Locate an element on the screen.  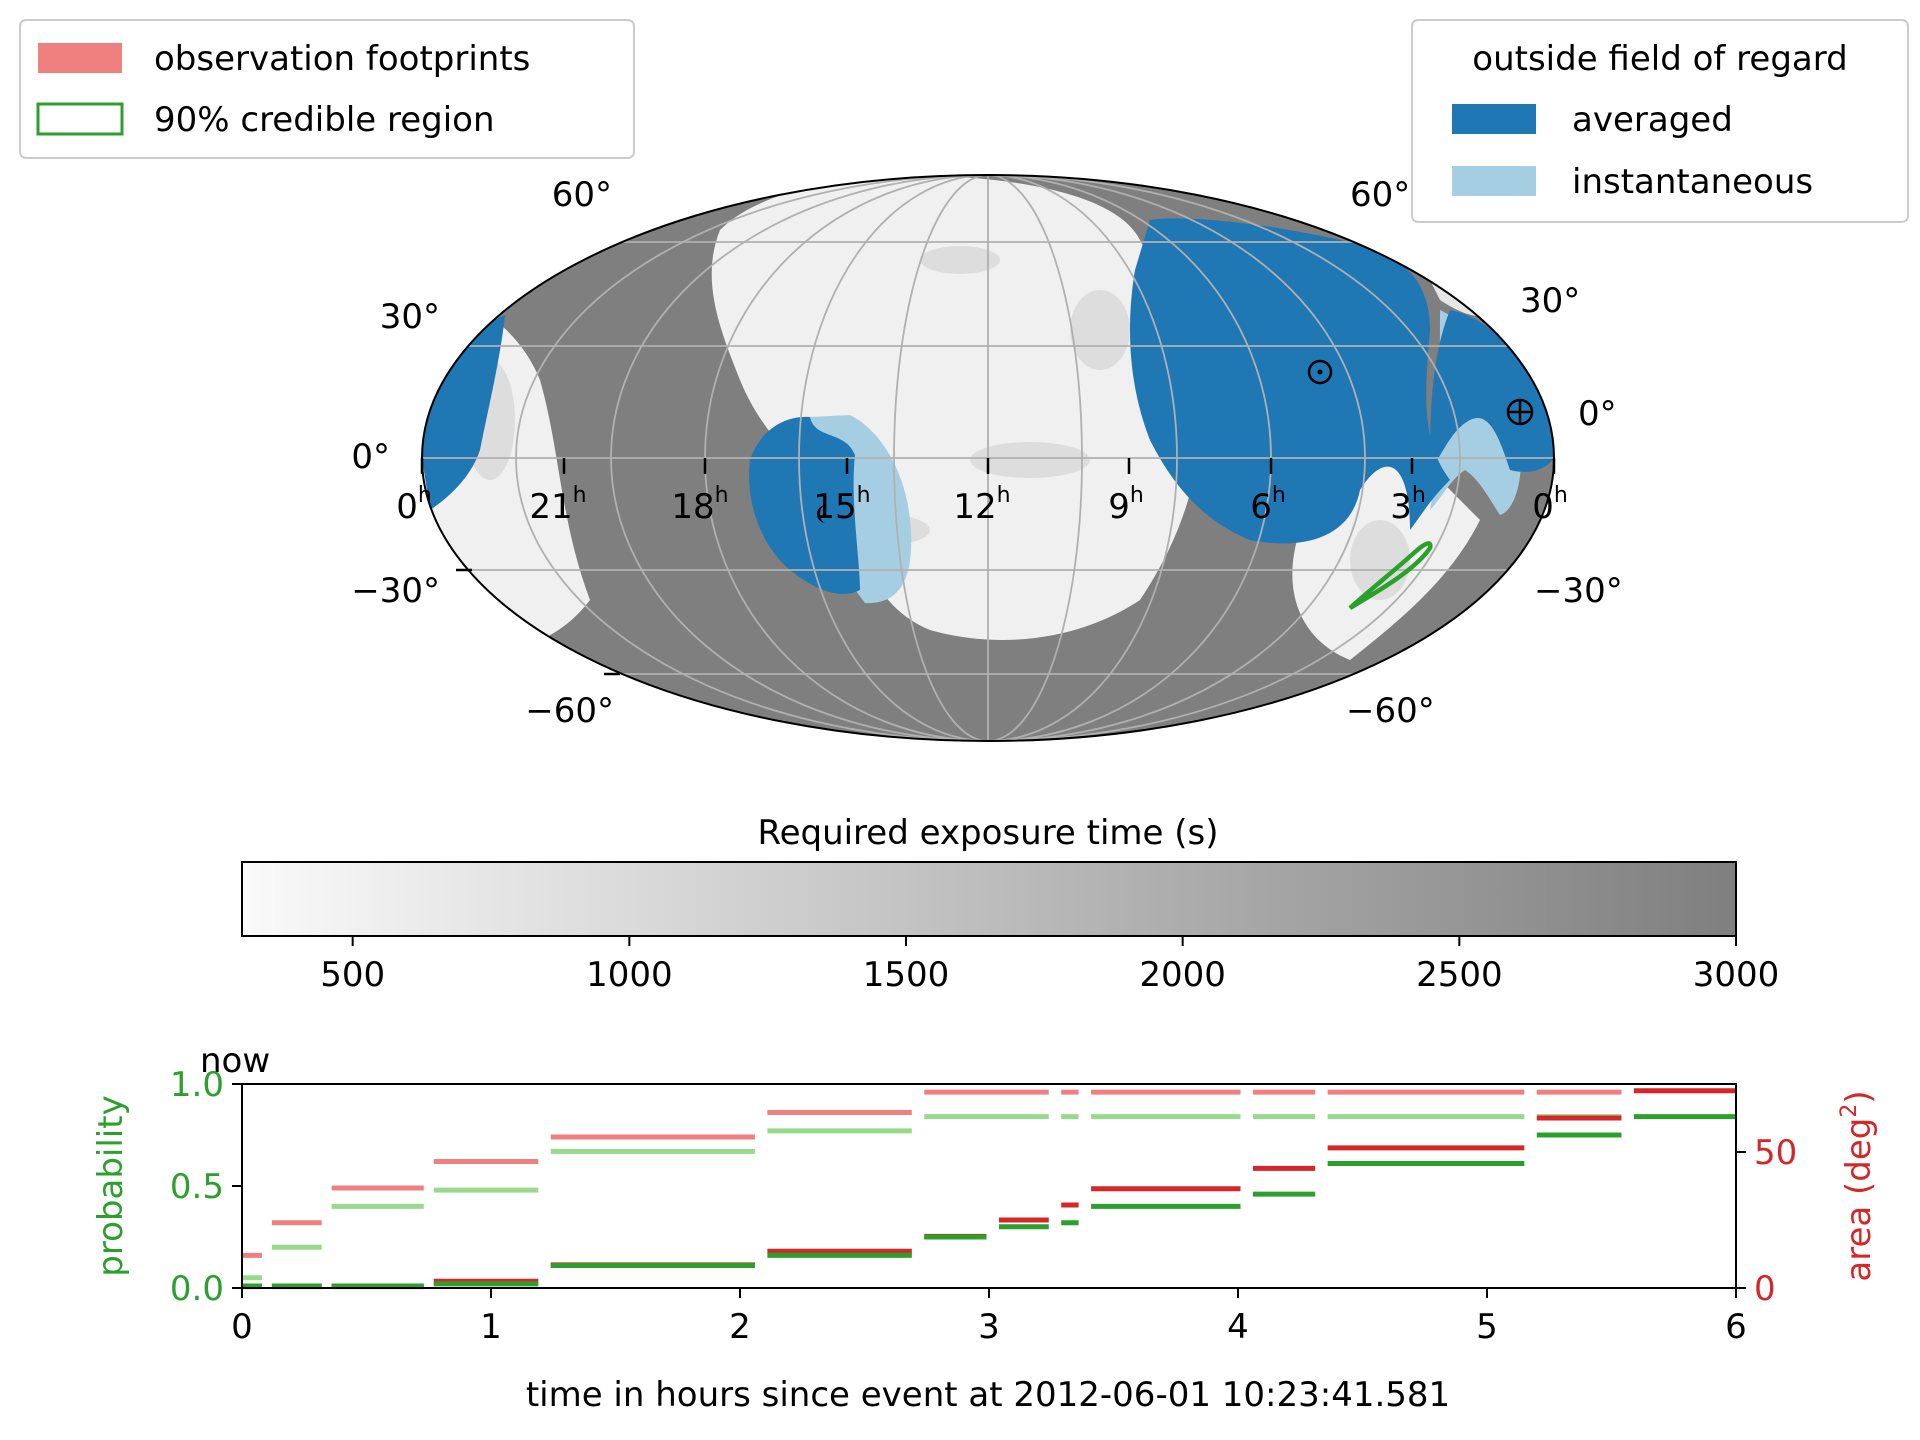
x-tick-label: 1 is located at coordinates (491, 1327).